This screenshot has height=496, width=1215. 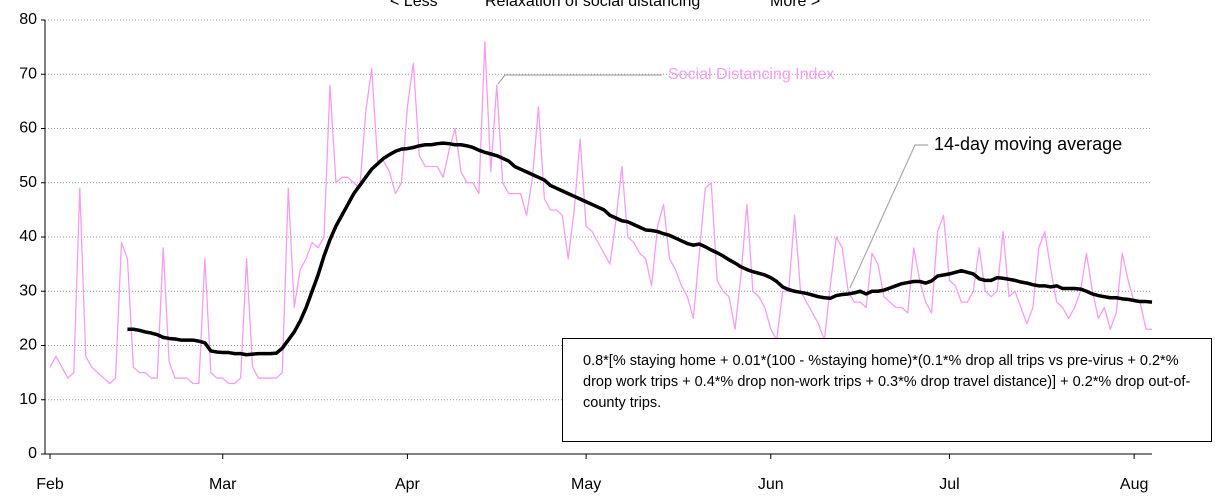 What do you see at coordinates (1028, 144) in the screenshot?
I see `series-label: 14-day moving average` at bounding box center [1028, 144].